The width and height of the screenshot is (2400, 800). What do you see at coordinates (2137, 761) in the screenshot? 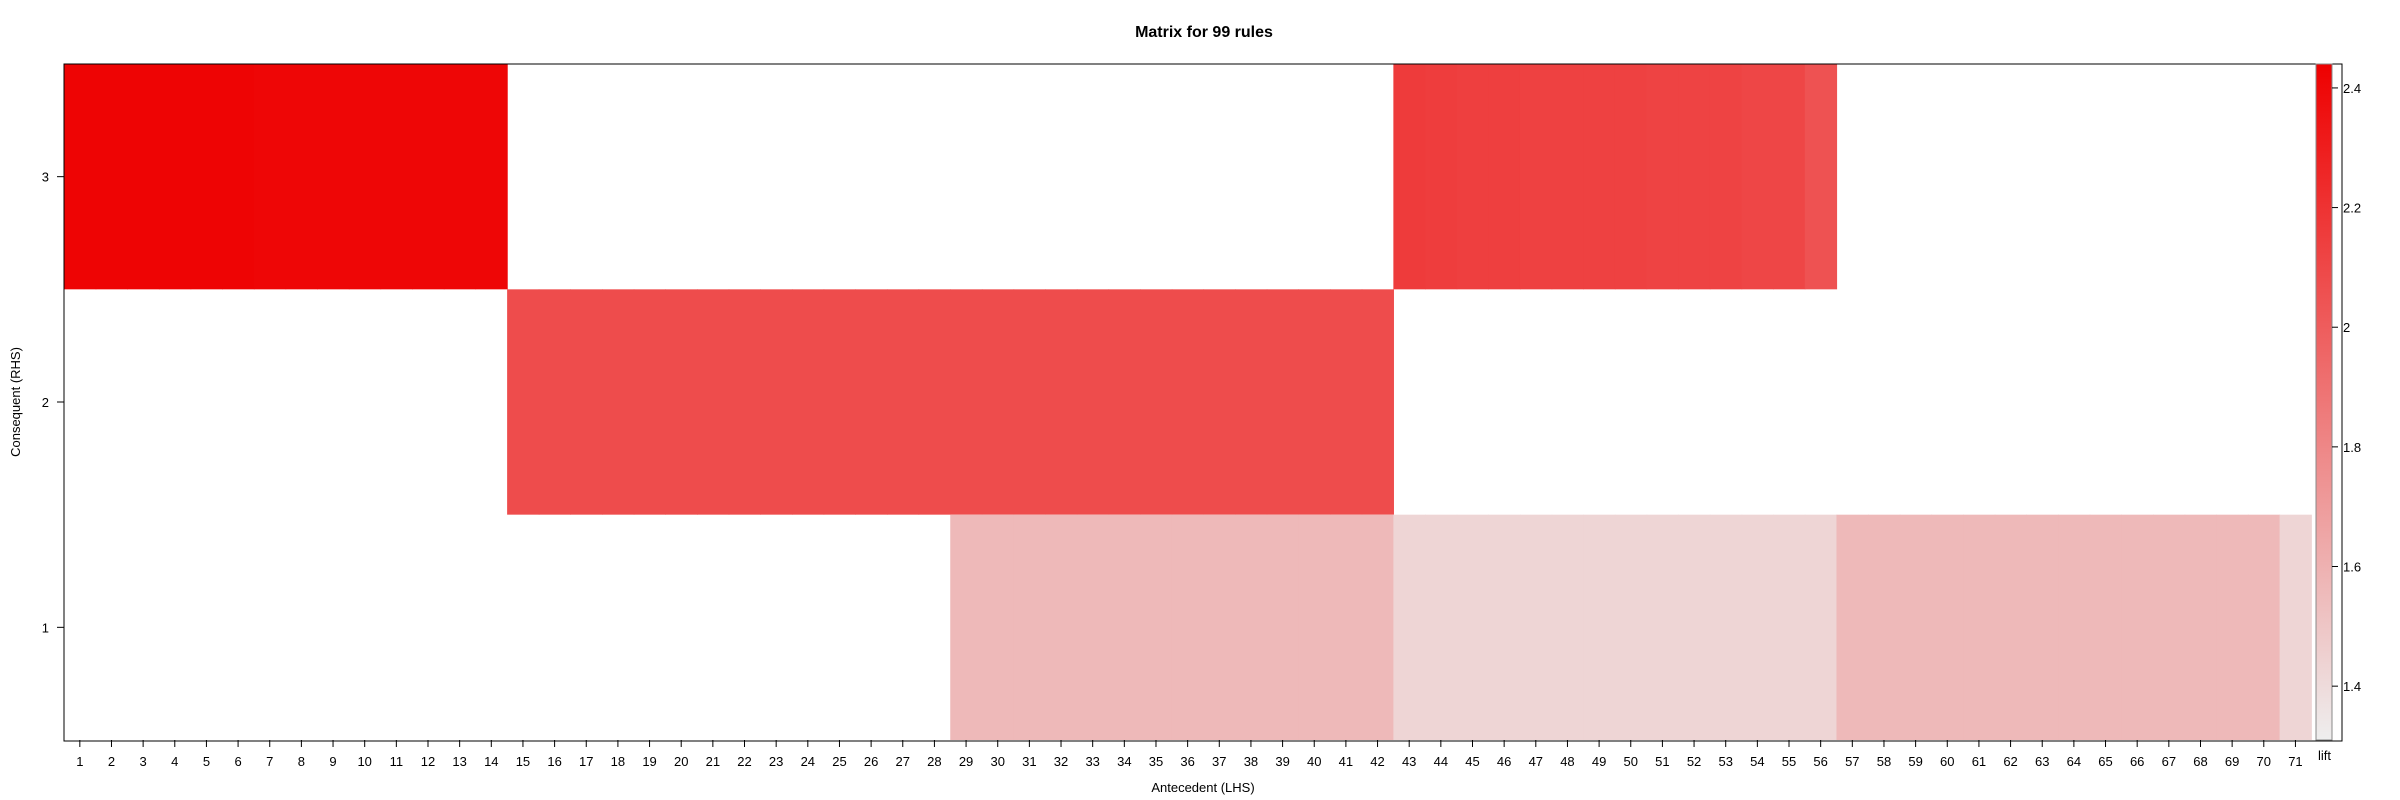
I see `x-tick-label: 66` at bounding box center [2137, 761].